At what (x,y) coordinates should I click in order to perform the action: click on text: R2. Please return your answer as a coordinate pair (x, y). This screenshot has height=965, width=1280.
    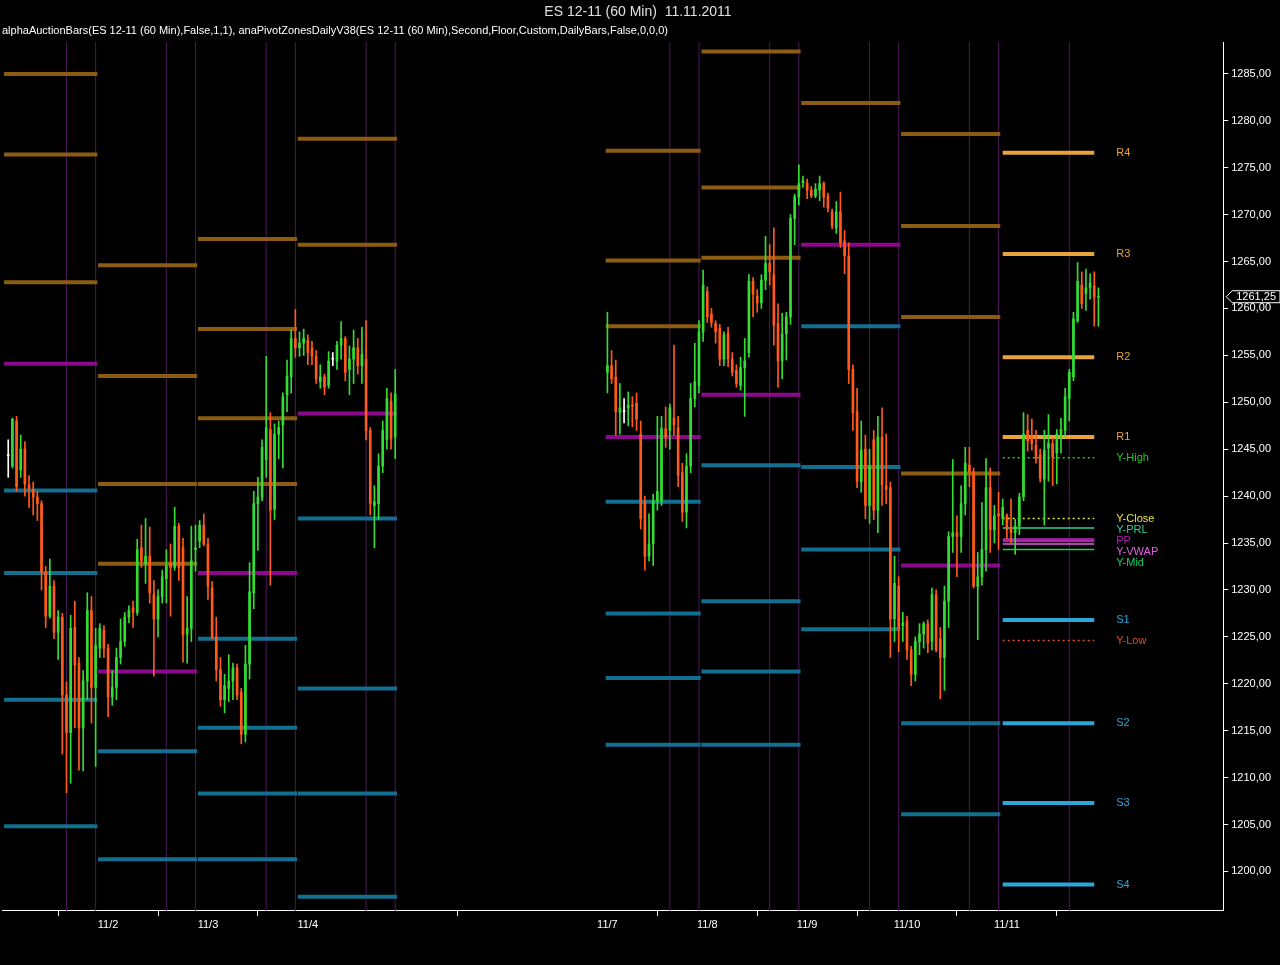
    Looking at the image, I should click on (1123, 356).